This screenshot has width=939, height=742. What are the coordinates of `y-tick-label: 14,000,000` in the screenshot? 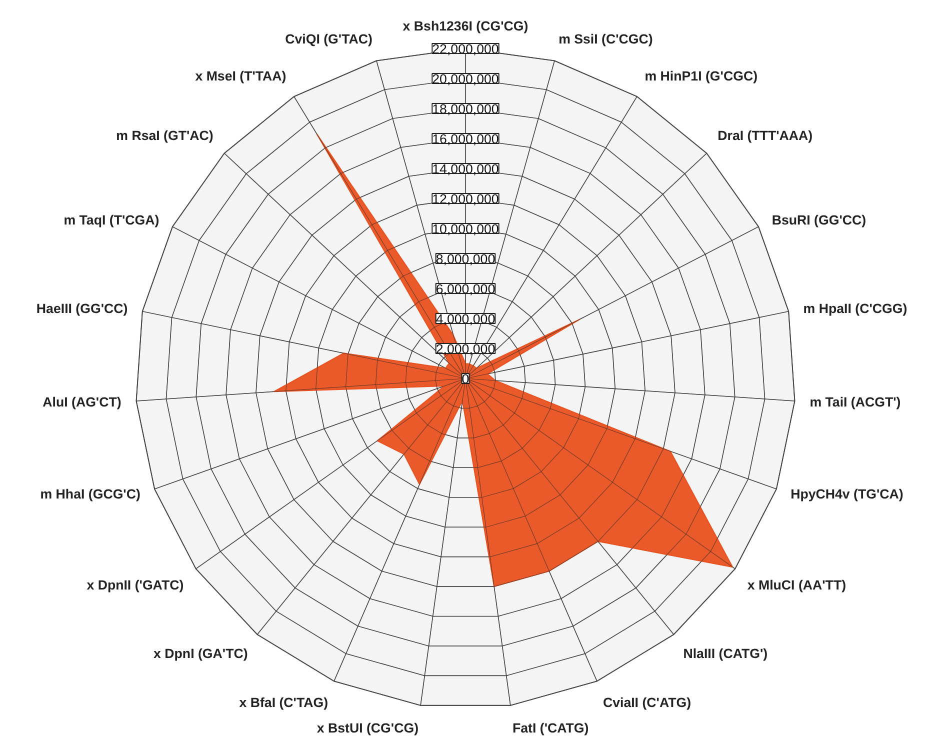 It's located at (465, 169).